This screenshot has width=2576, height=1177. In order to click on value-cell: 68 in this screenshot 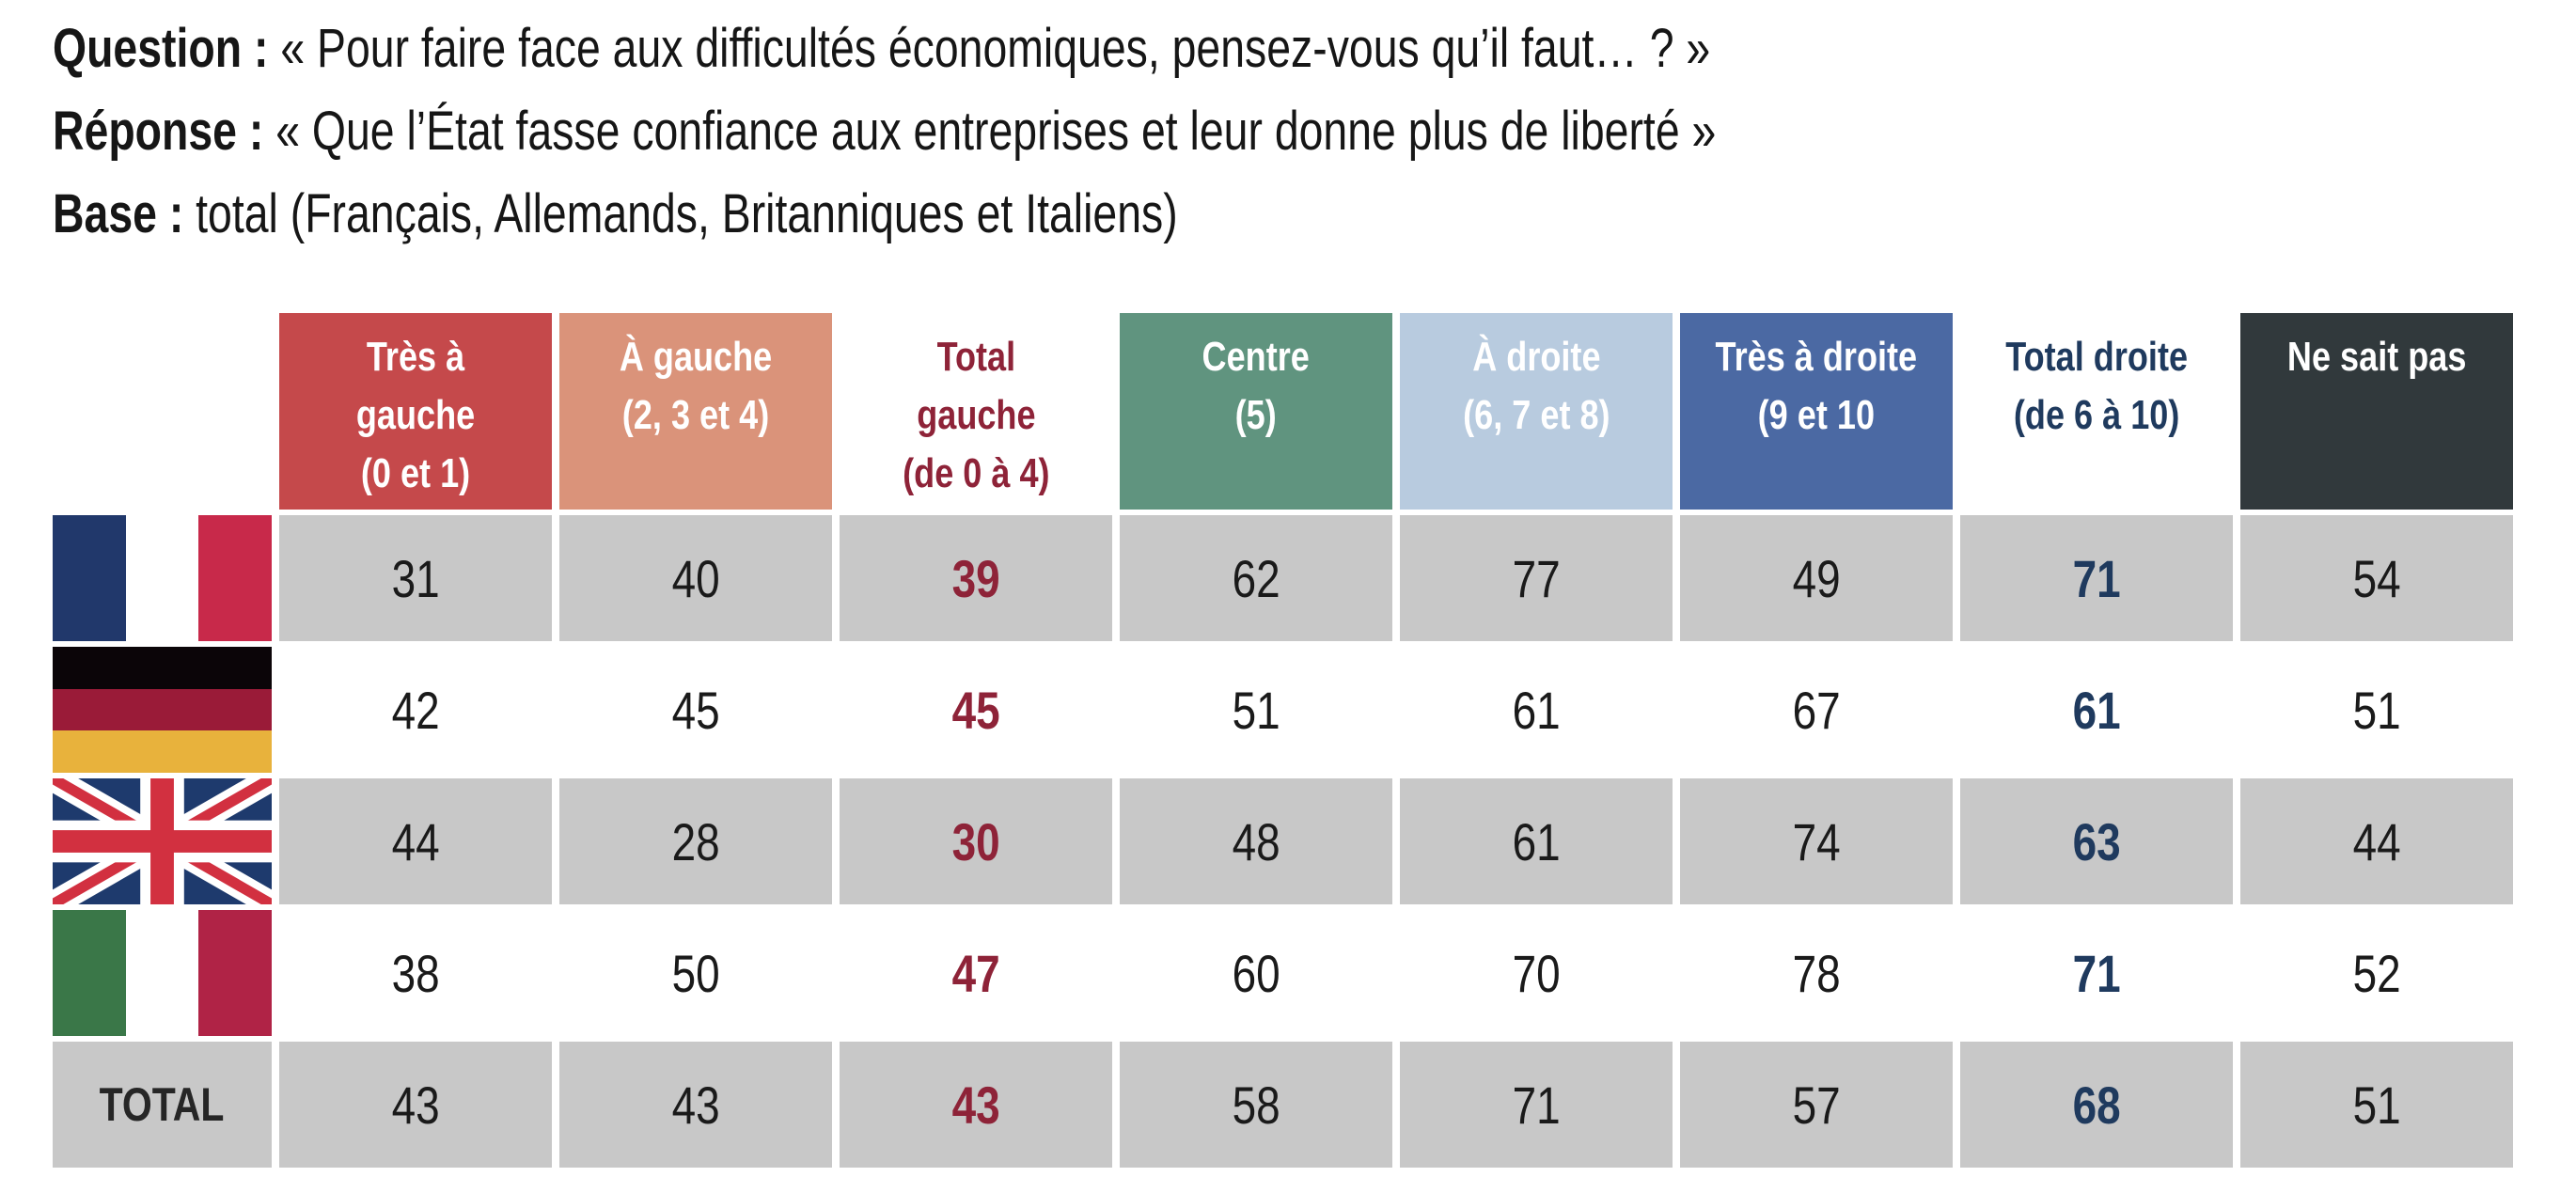, I will do `click(2096, 1105)`.